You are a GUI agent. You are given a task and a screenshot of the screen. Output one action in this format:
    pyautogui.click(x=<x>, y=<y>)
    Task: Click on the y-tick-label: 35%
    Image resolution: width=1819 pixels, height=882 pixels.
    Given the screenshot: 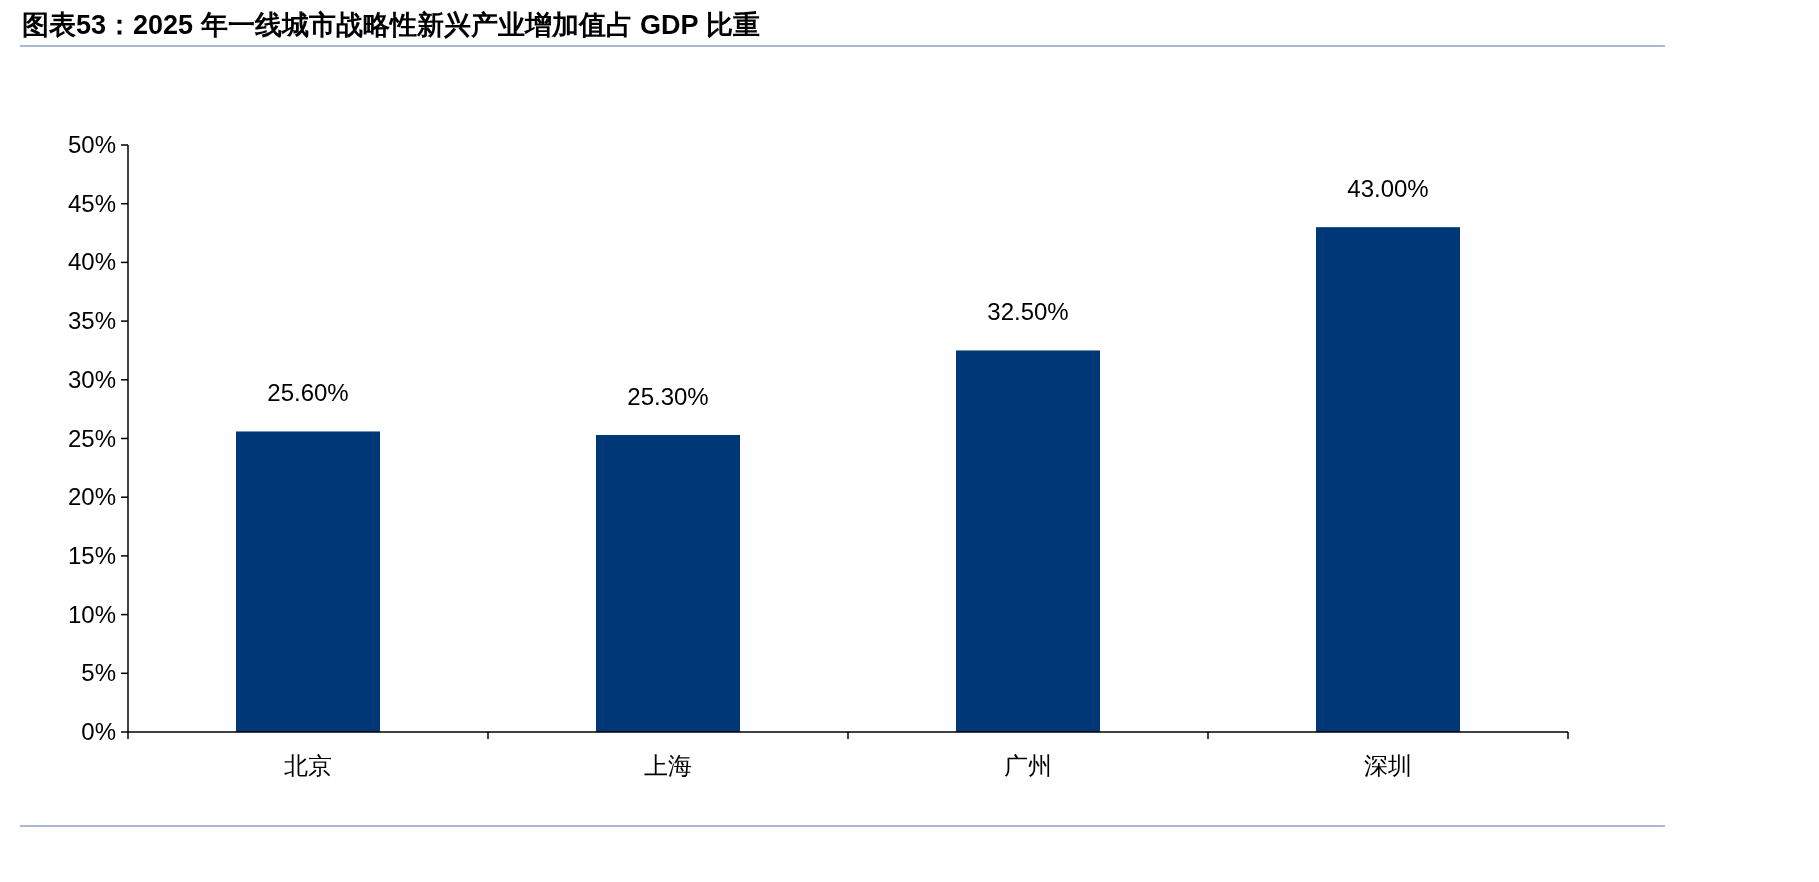 What is the action you would take?
    pyautogui.click(x=91, y=321)
    